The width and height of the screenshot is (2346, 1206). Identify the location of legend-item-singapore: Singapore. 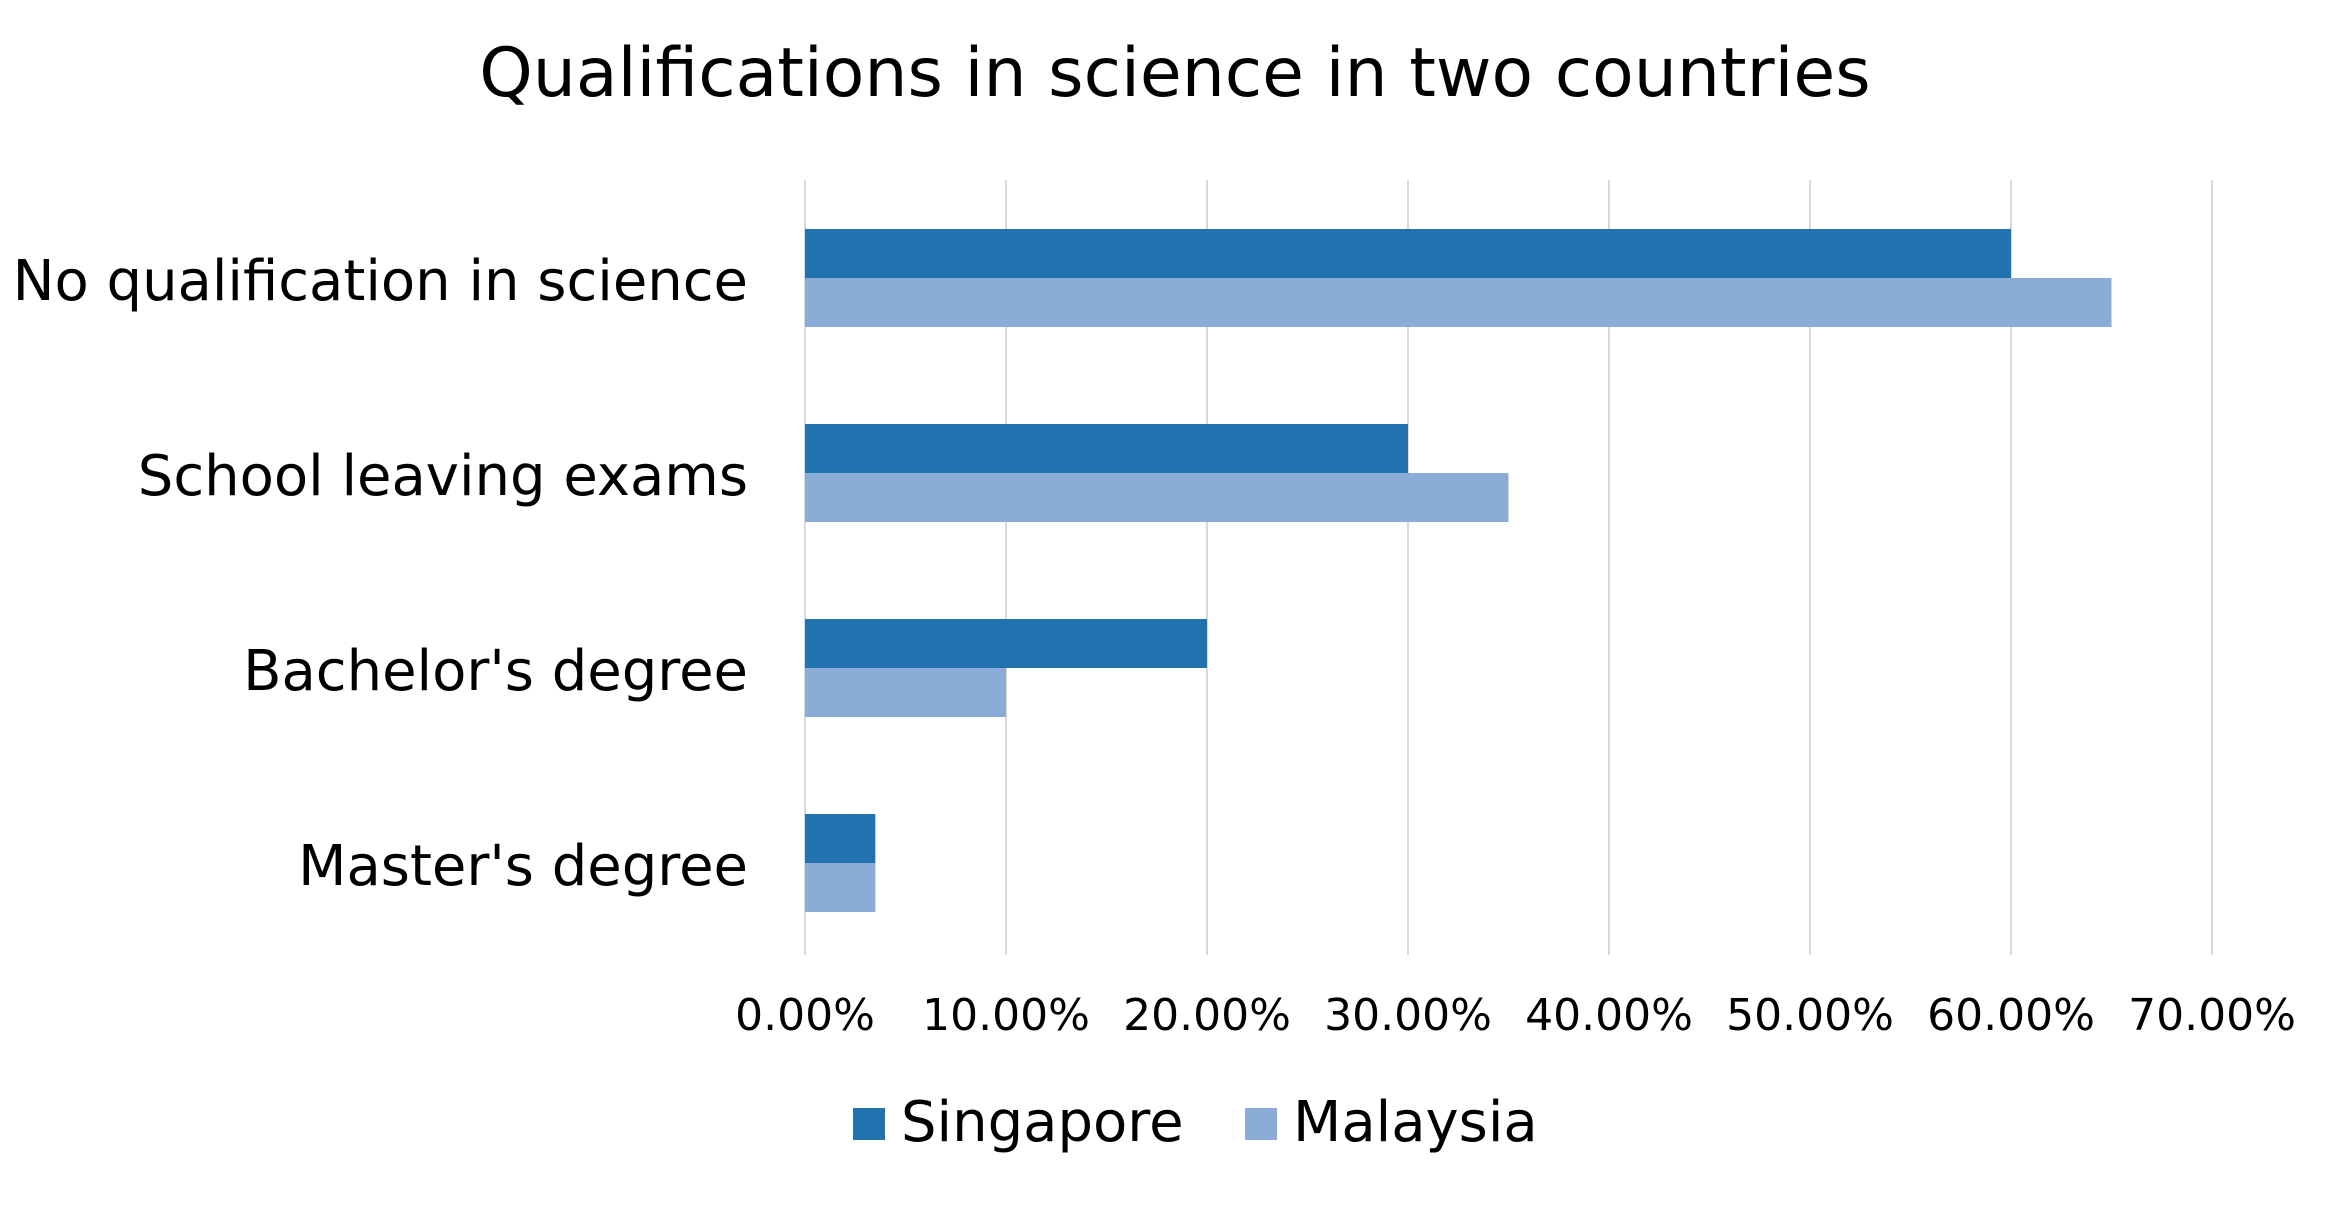
(1018, 1122).